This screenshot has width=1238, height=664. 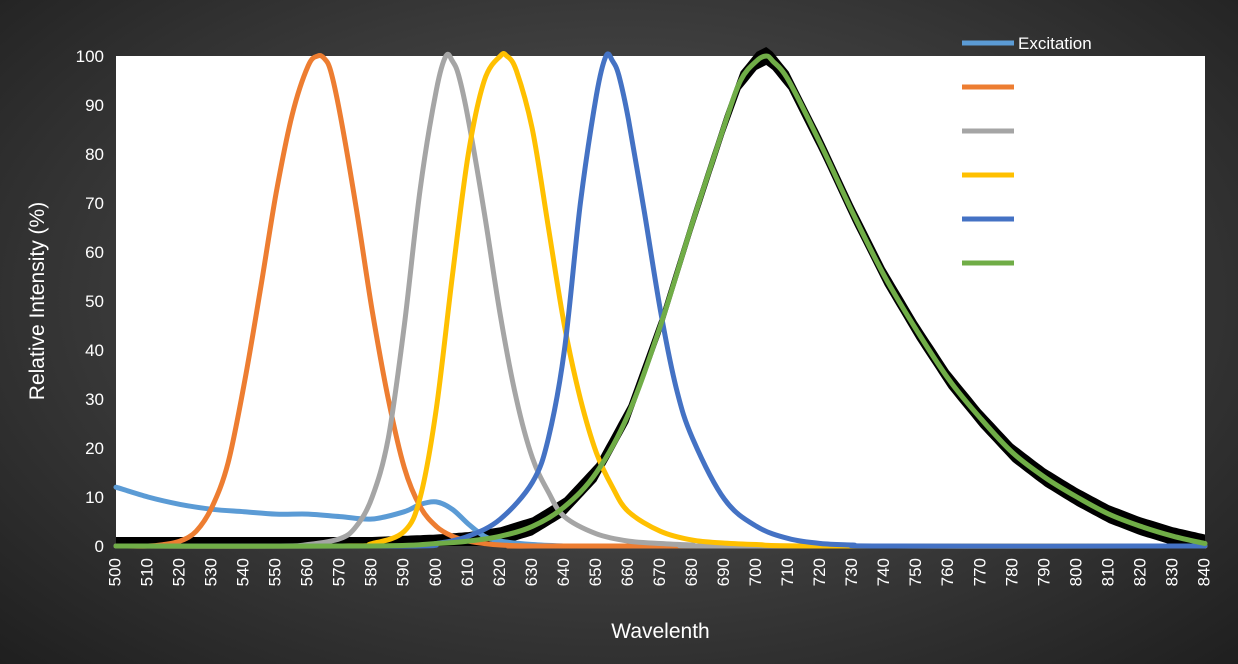 What do you see at coordinates (1075, 572) in the screenshot?
I see `x-tick-label: 800` at bounding box center [1075, 572].